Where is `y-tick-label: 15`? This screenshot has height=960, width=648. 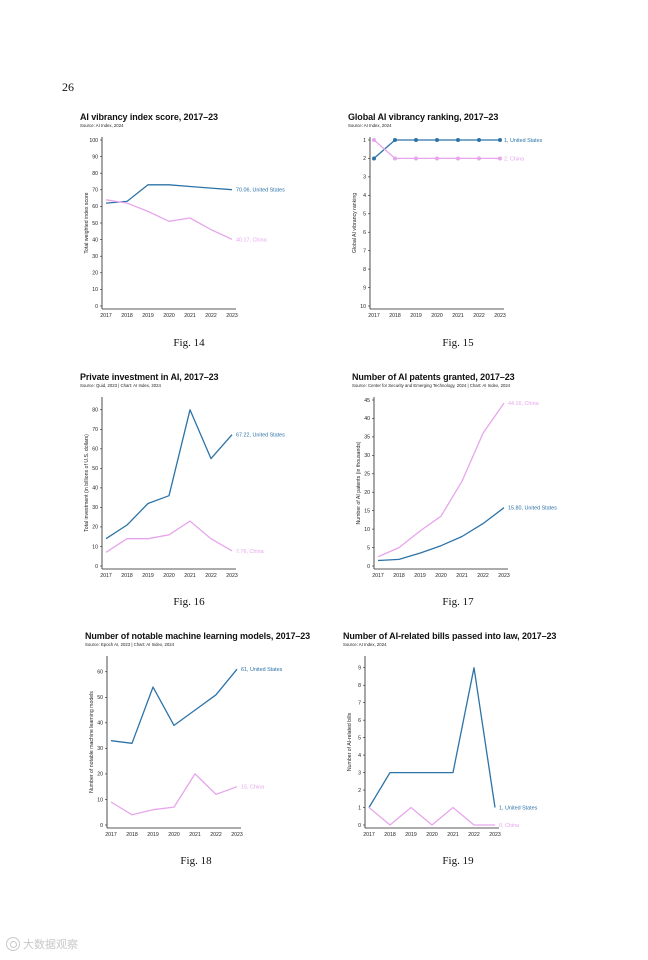
y-tick-label: 15 is located at coordinates (367, 511).